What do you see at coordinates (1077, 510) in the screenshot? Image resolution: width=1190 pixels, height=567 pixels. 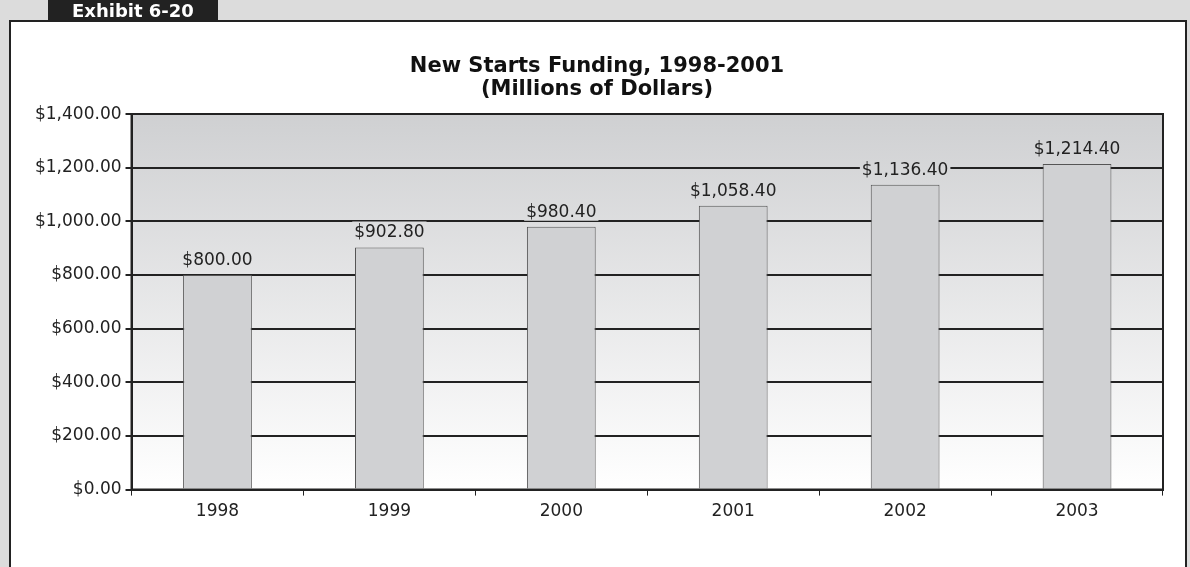 I see `x-tick-label: 2003` at bounding box center [1077, 510].